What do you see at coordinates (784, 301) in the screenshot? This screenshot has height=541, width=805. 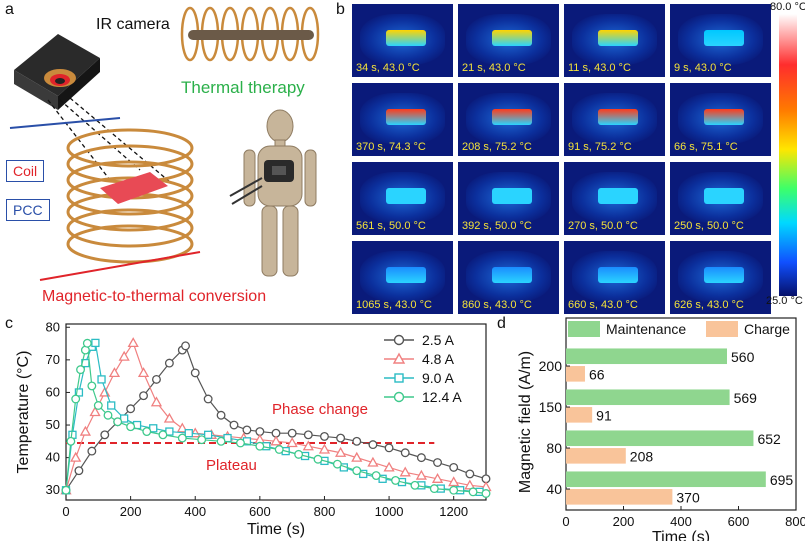 I see `colorbar-min-label: 25.0 °C` at bounding box center [784, 301].